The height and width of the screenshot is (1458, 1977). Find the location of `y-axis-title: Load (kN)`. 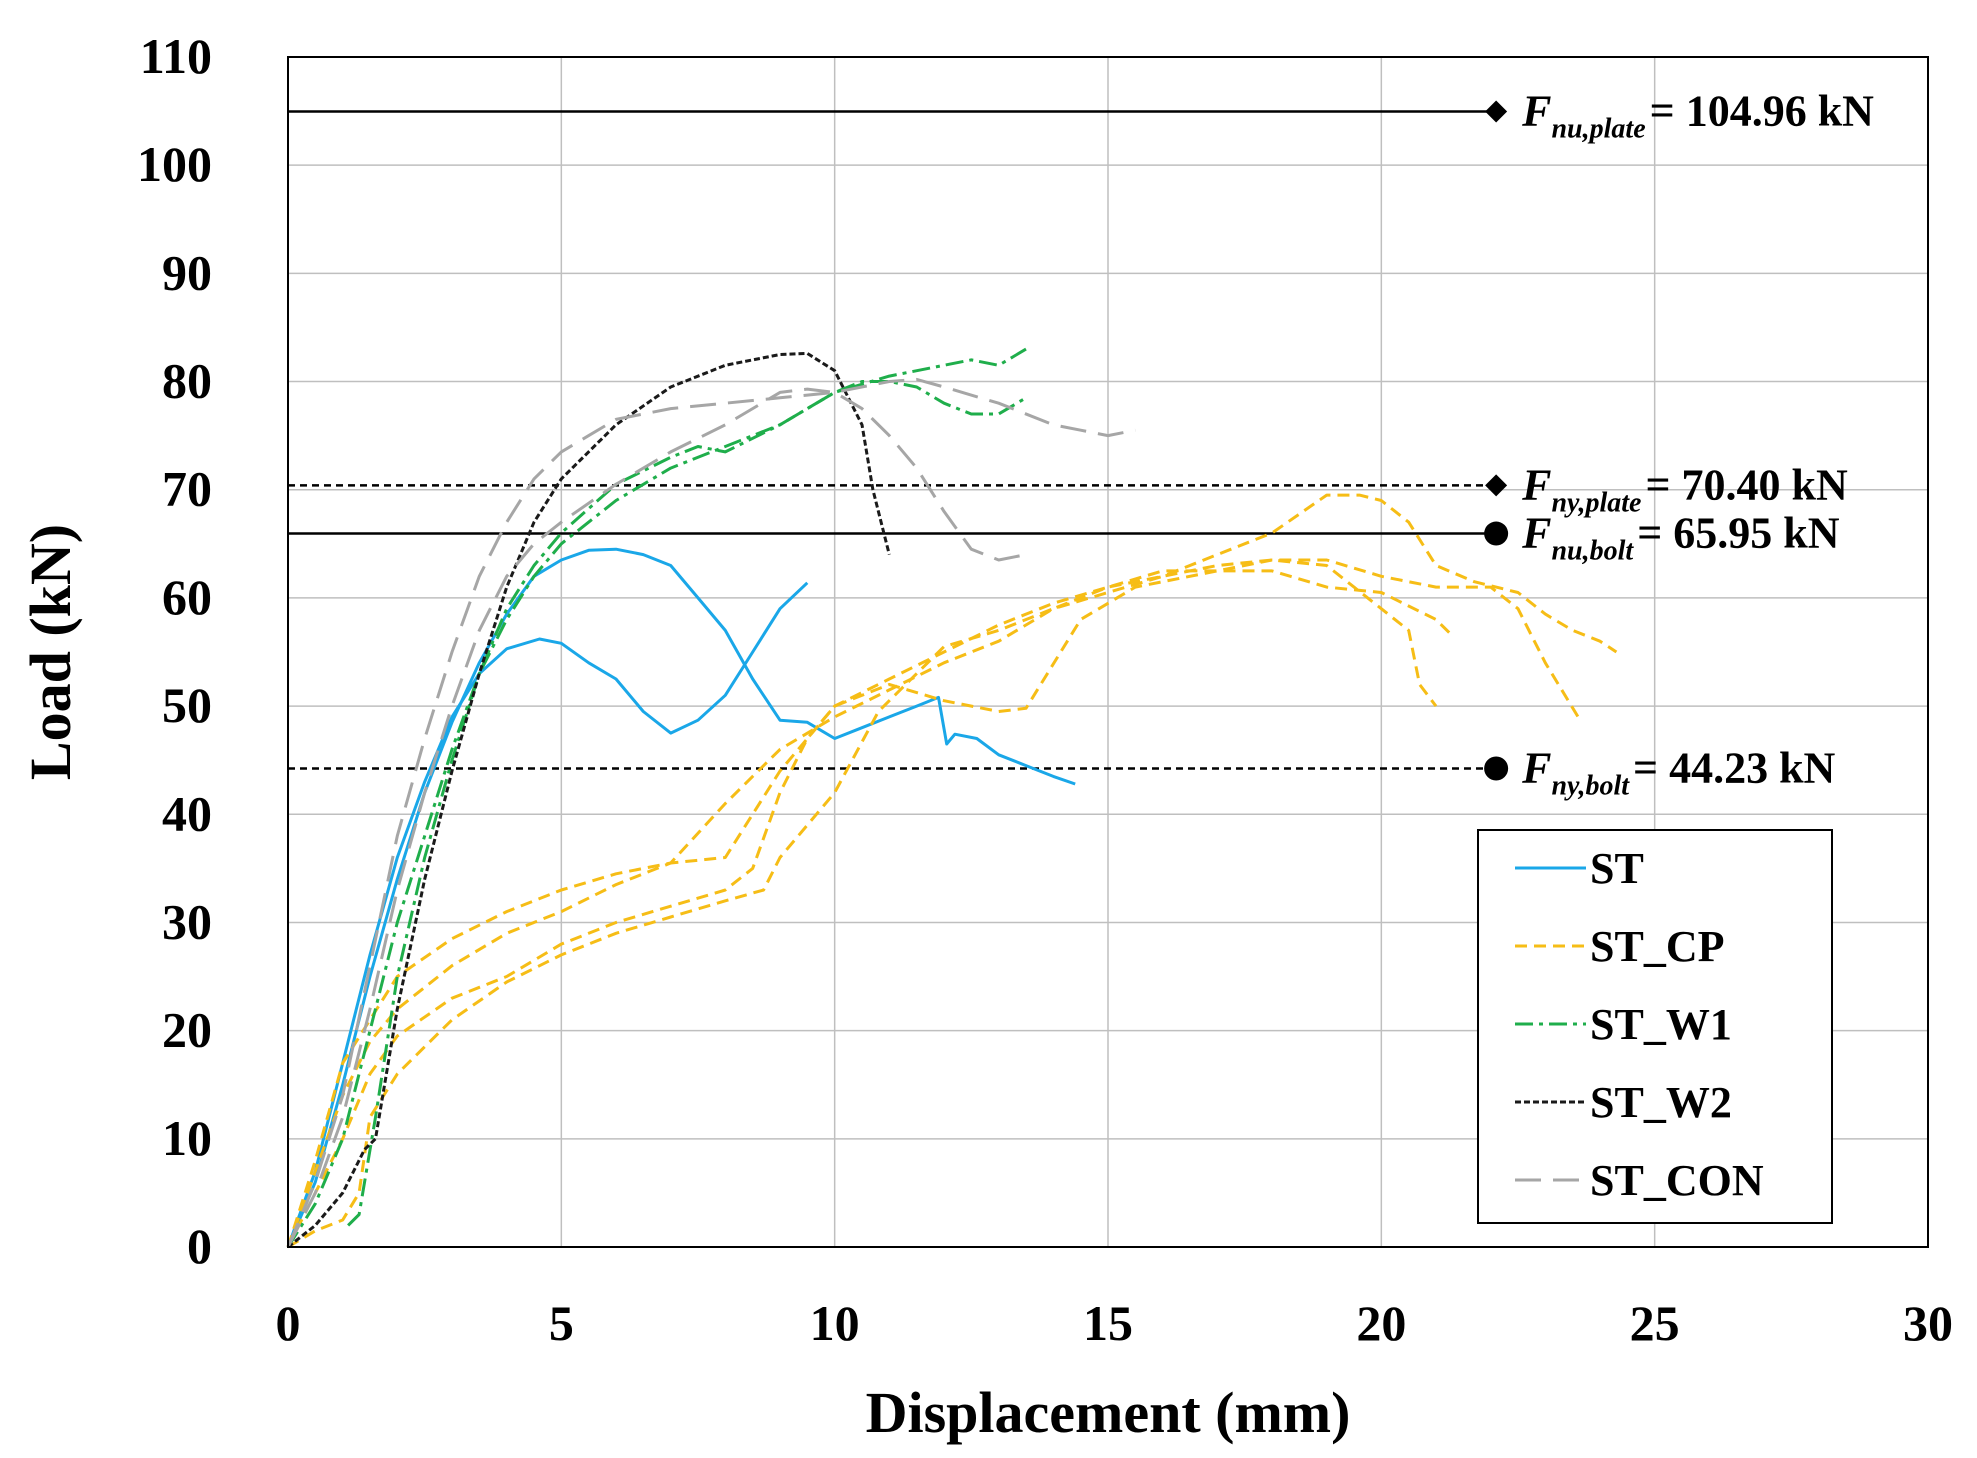

y-axis-title: Load (kN) is located at coordinates (50, 652).